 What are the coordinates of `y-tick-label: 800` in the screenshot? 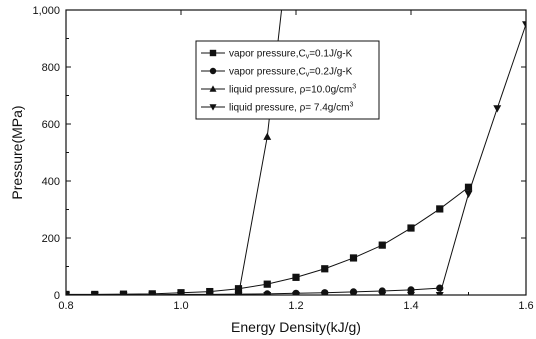 It's located at (51, 68).